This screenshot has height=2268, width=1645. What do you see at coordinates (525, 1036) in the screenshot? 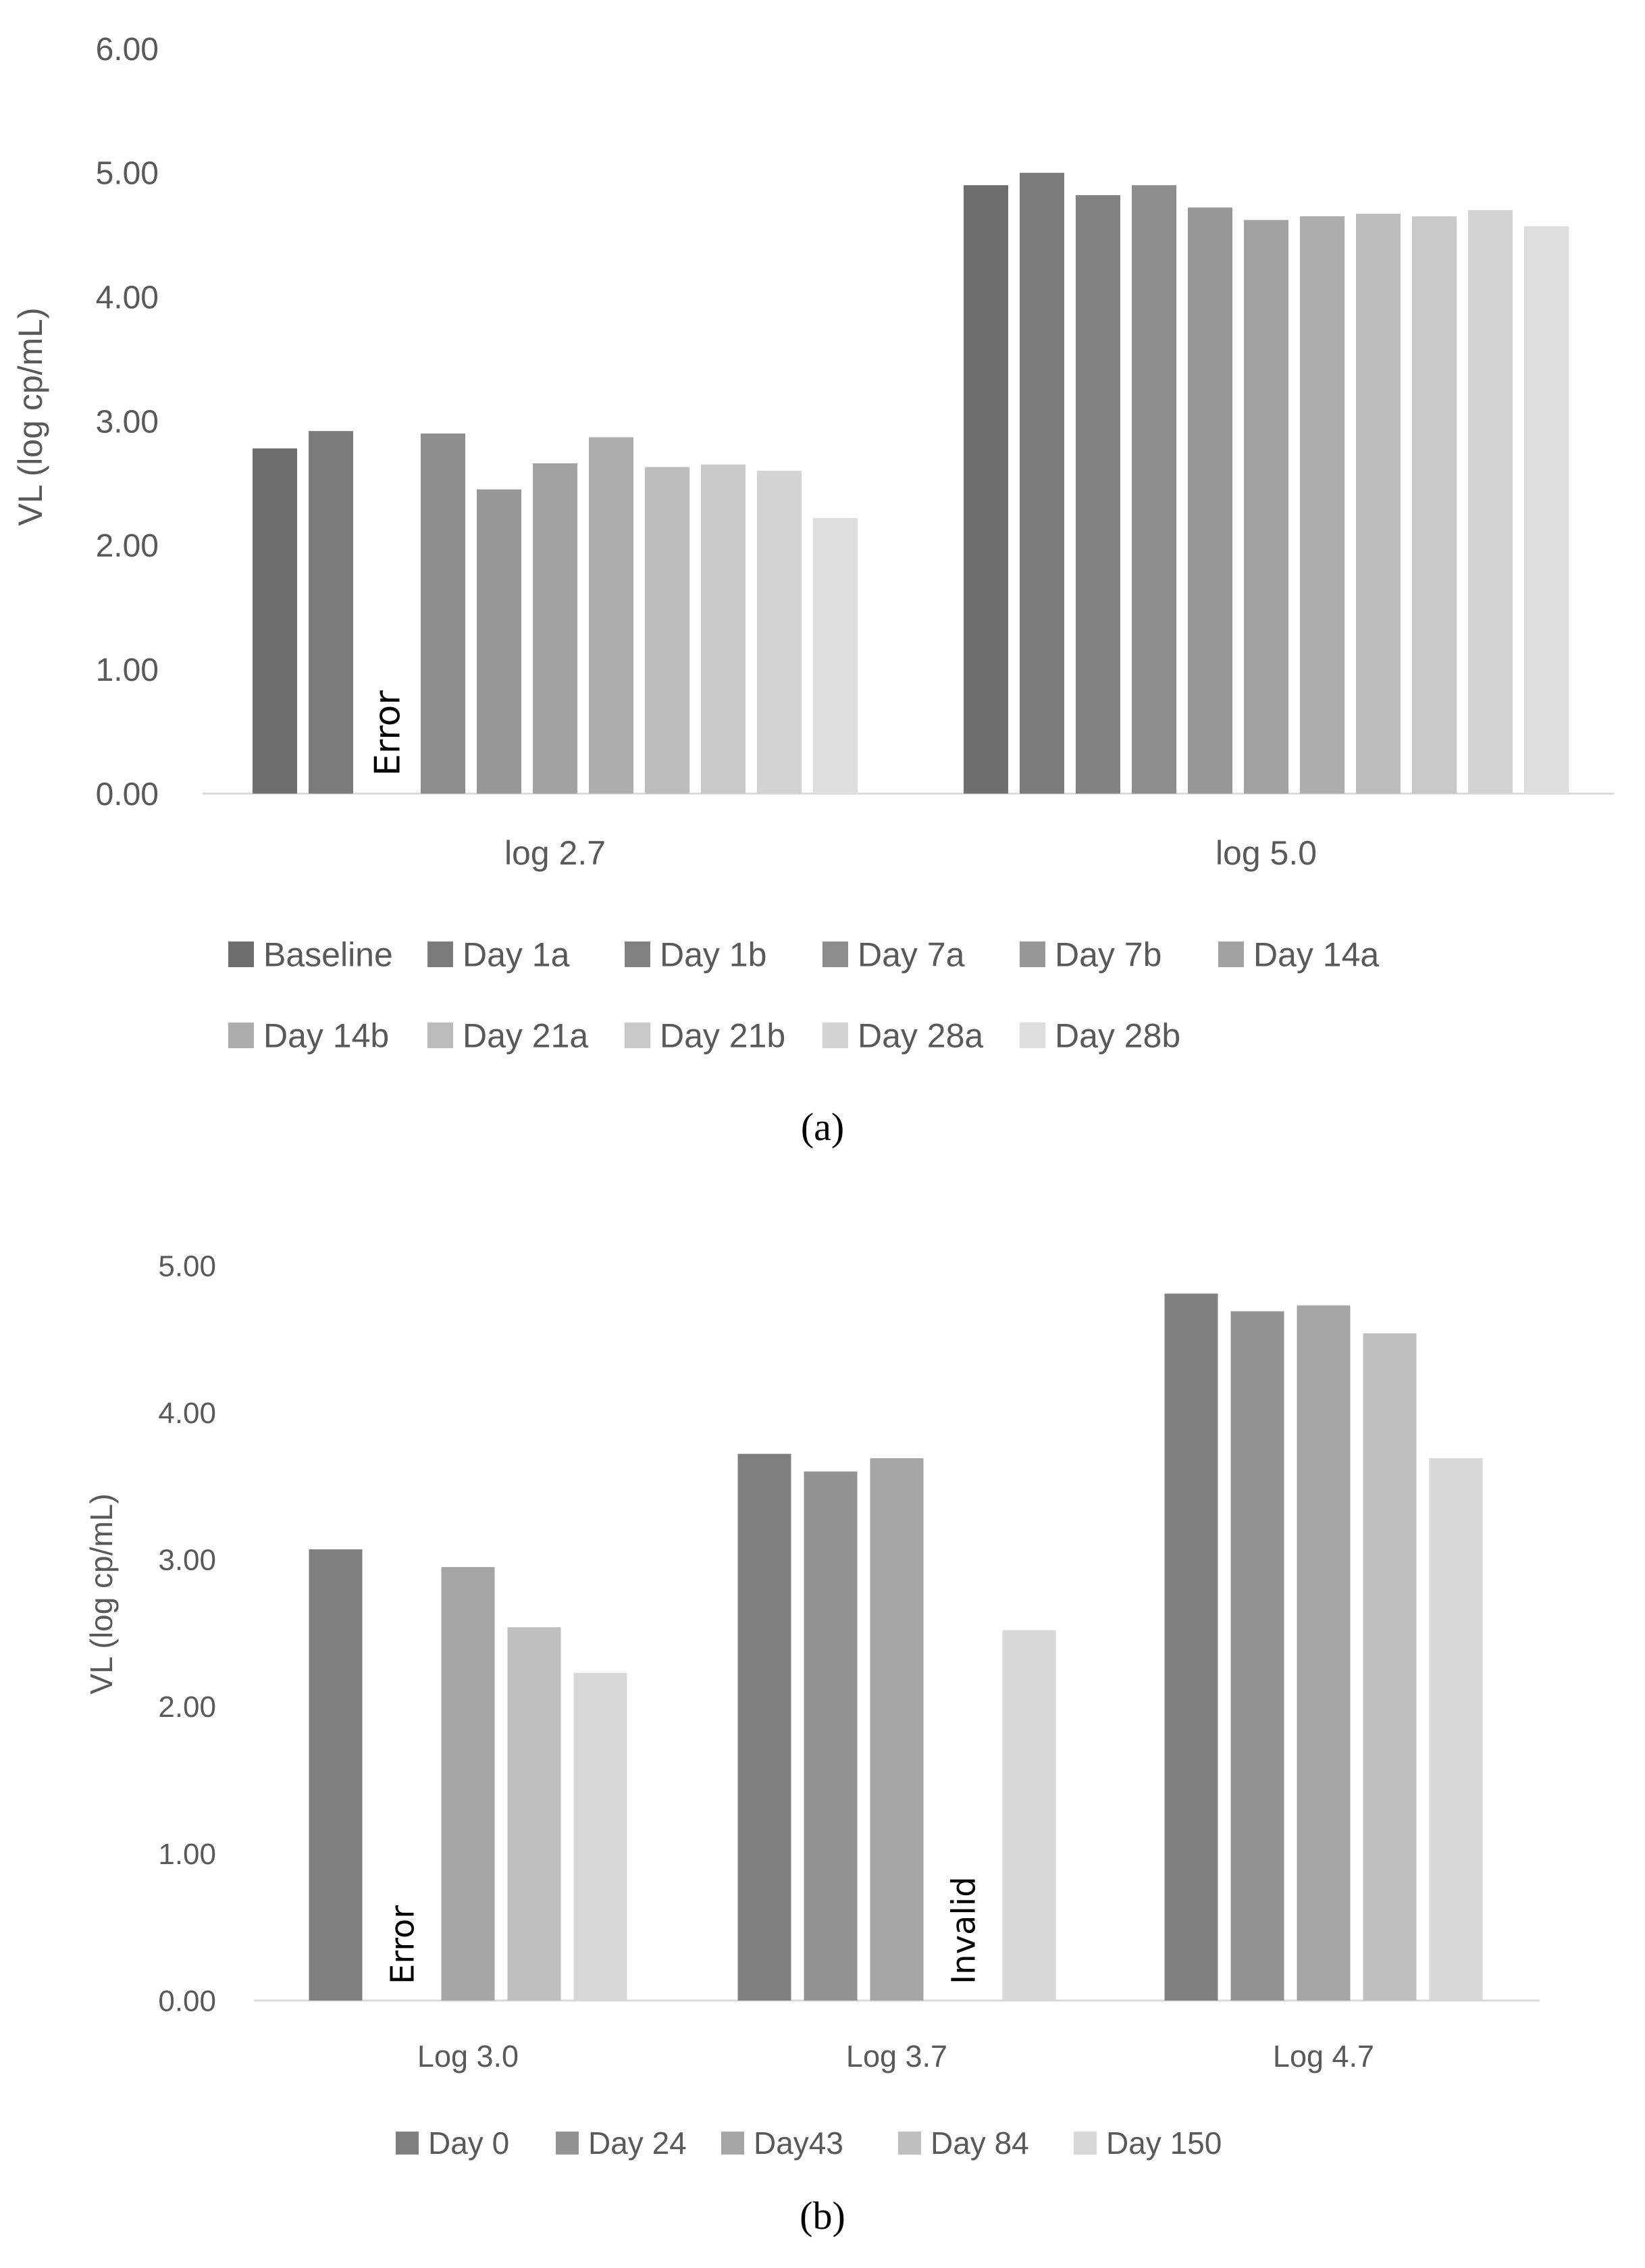
I see `legend-label: Day 21a` at bounding box center [525, 1036].